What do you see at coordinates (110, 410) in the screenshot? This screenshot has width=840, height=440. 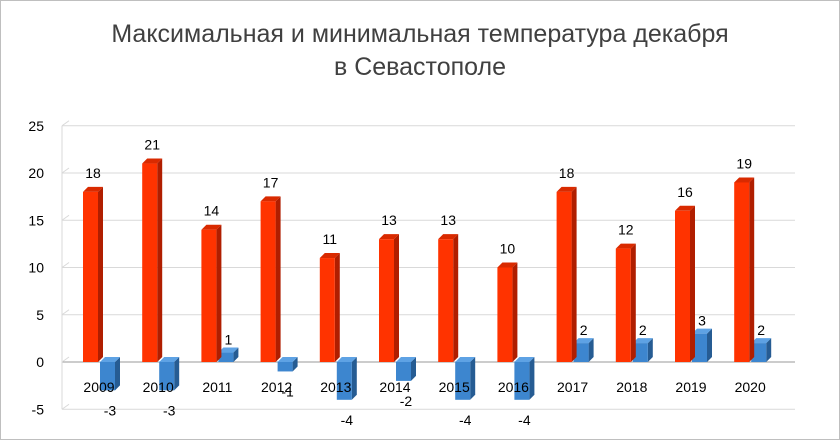 I see `min-temp-data-label: -3` at bounding box center [110, 410].